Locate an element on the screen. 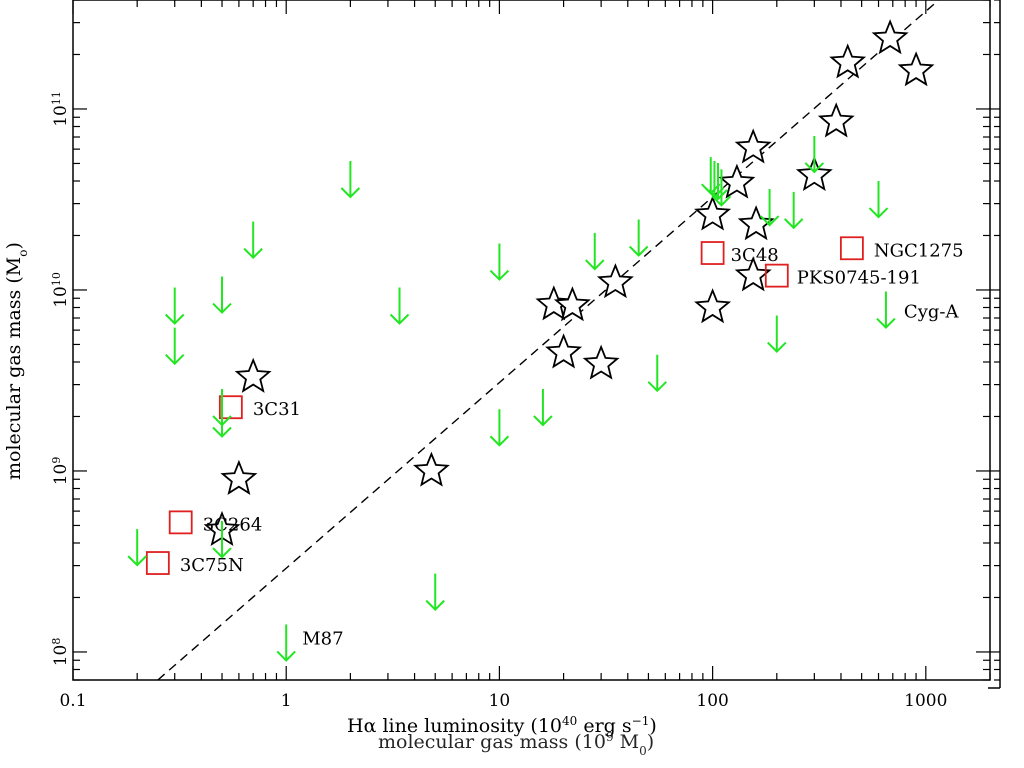 The width and height of the screenshot is (1024, 768). y-tick-label: 109 is located at coordinates (61, 471).